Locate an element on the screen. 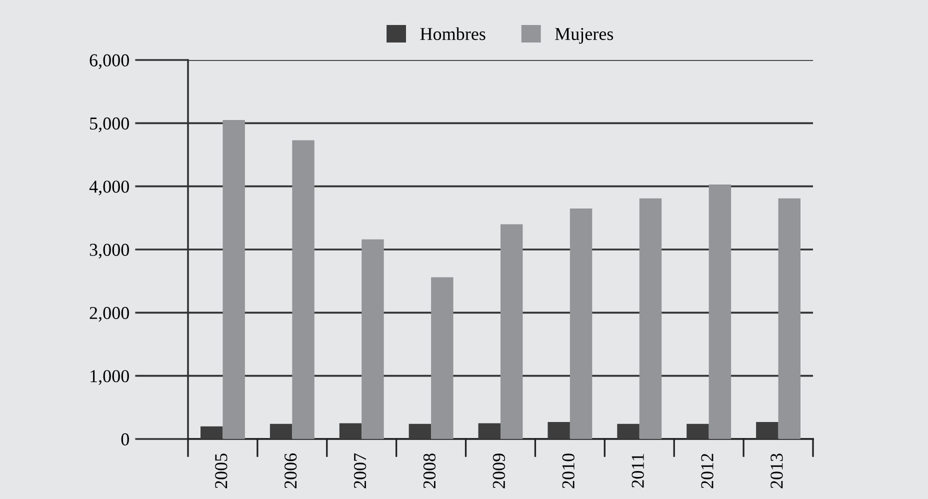 This screenshot has width=928, height=499. legend-label: Mujeres is located at coordinates (584, 36).